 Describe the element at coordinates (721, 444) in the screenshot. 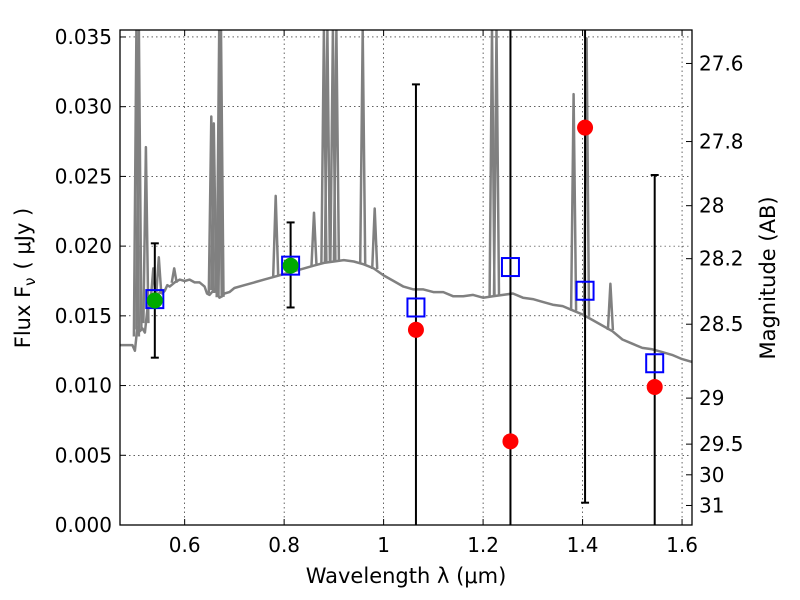

I see `right-tick-label: 29.5` at that location.